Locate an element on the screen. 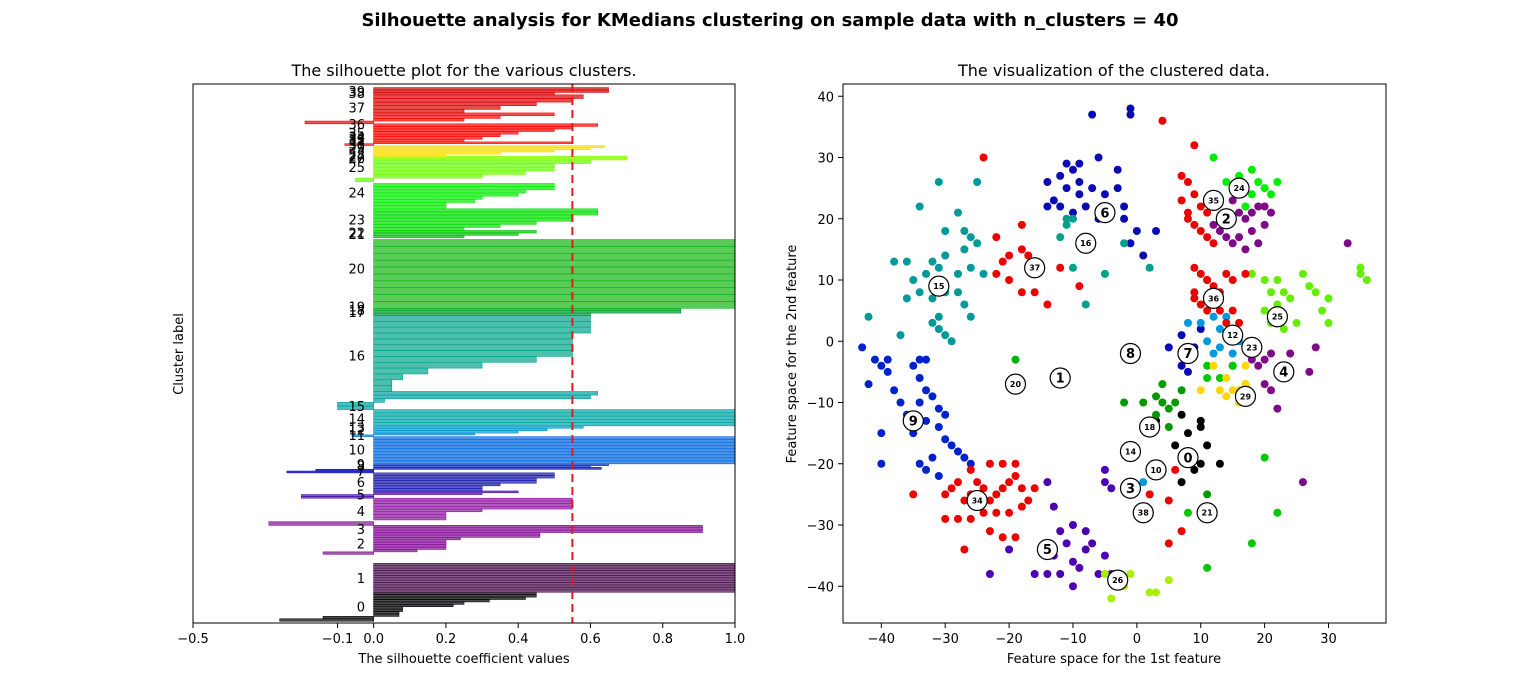 The height and width of the screenshot is (700, 1540). cluster-center-label-35: 35 is located at coordinates (1214, 200).